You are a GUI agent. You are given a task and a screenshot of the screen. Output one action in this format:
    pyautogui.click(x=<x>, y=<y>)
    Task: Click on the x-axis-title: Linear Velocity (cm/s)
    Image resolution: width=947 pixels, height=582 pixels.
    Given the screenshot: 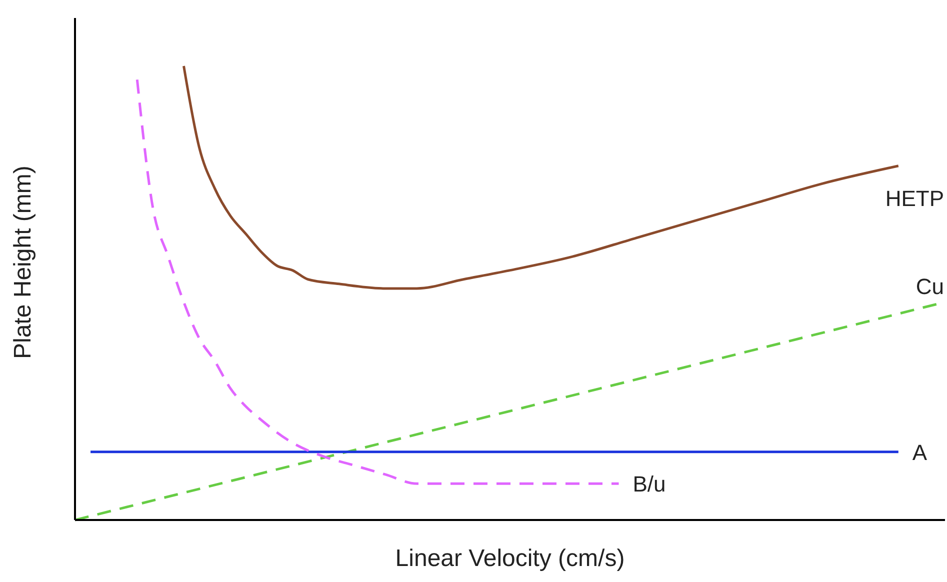 What is the action you would take?
    pyautogui.click(x=510, y=558)
    